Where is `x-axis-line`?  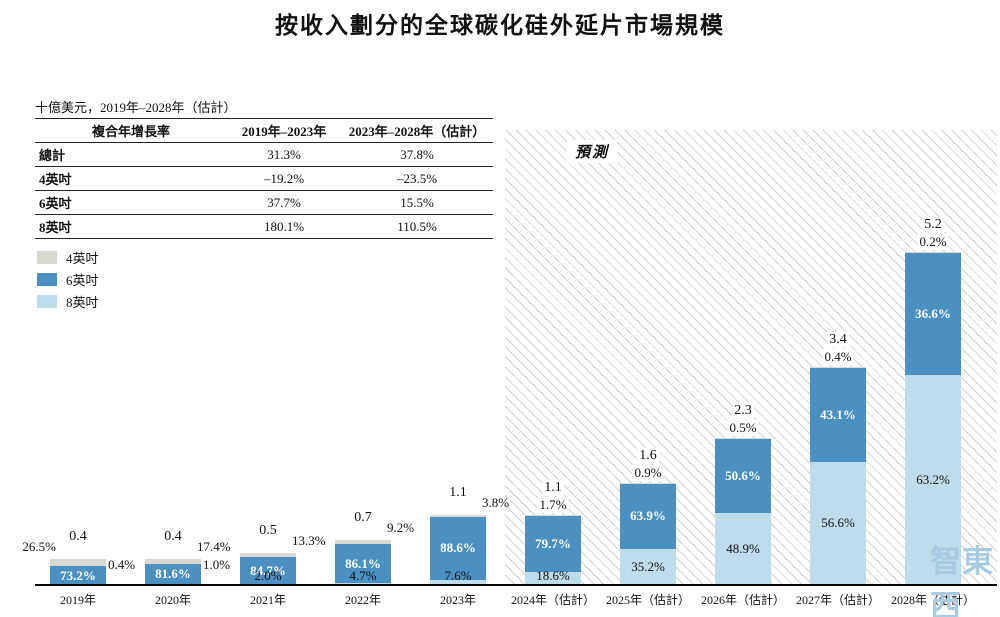
x-axis-line is located at coordinates (516, 585).